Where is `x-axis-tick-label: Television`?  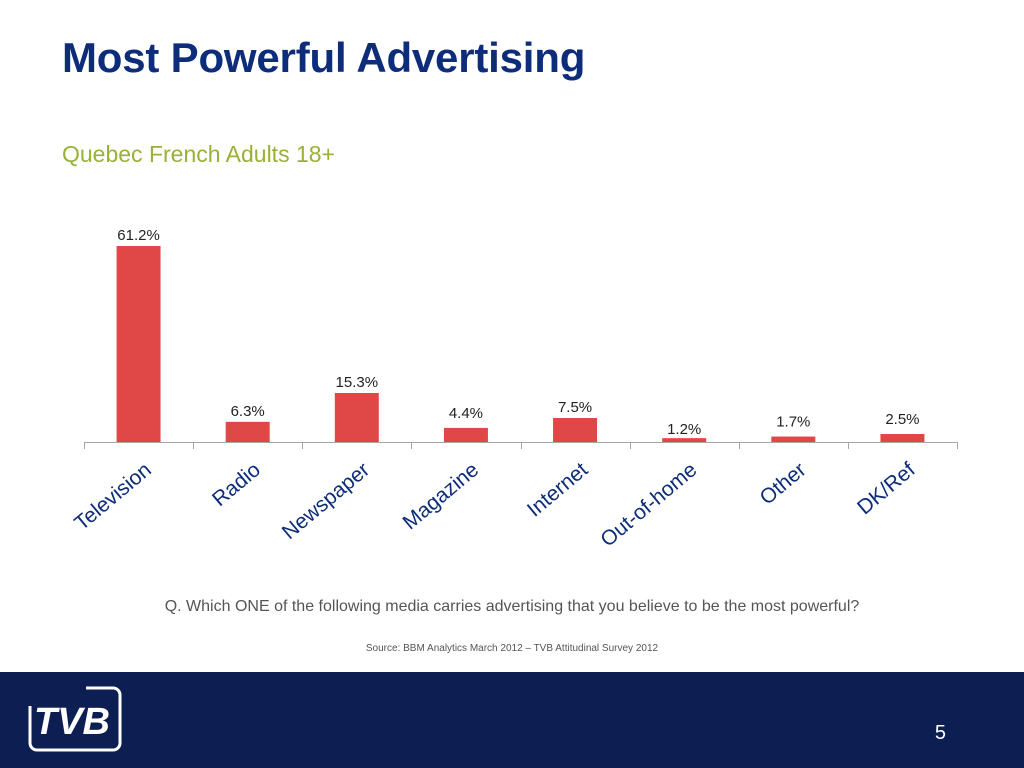
x-axis-tick-label: Television is located at coordinates (112, 496).